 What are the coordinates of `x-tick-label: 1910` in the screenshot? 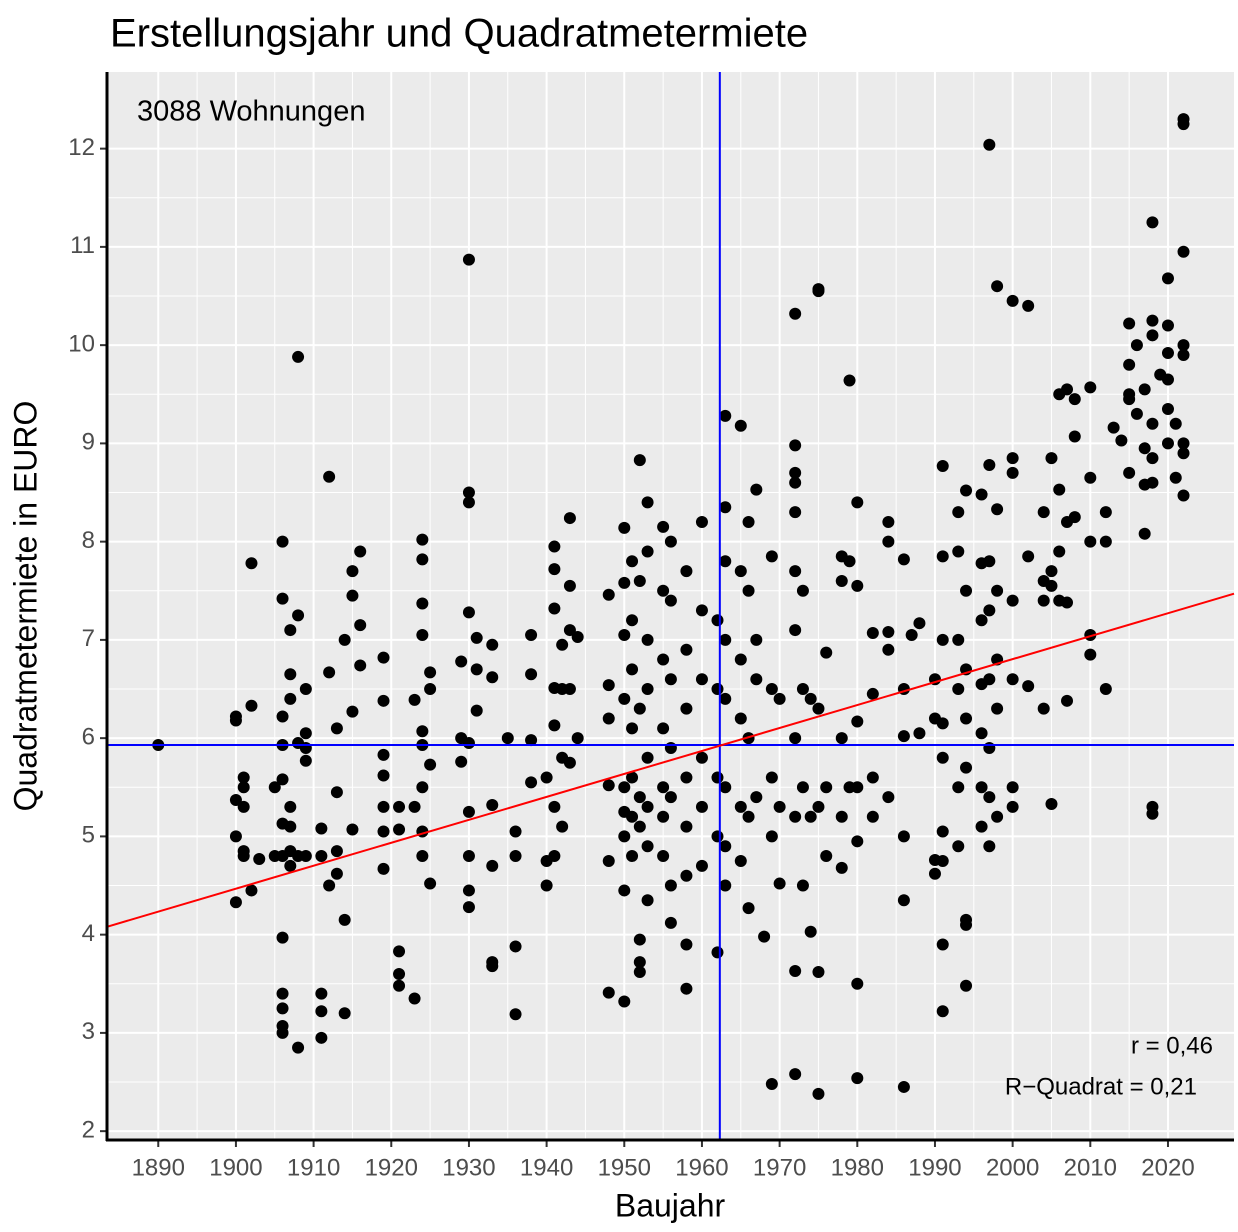 It's located at (313, 1167).